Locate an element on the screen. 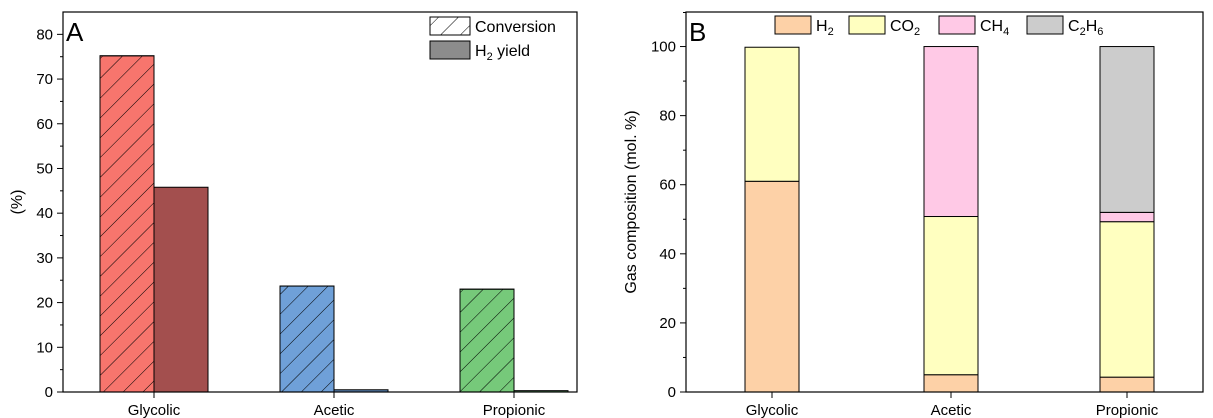 Image resolution: width=1213 pixels, height=418 pixels. legend-swatch-co2 is located at coordinates (867, 25).